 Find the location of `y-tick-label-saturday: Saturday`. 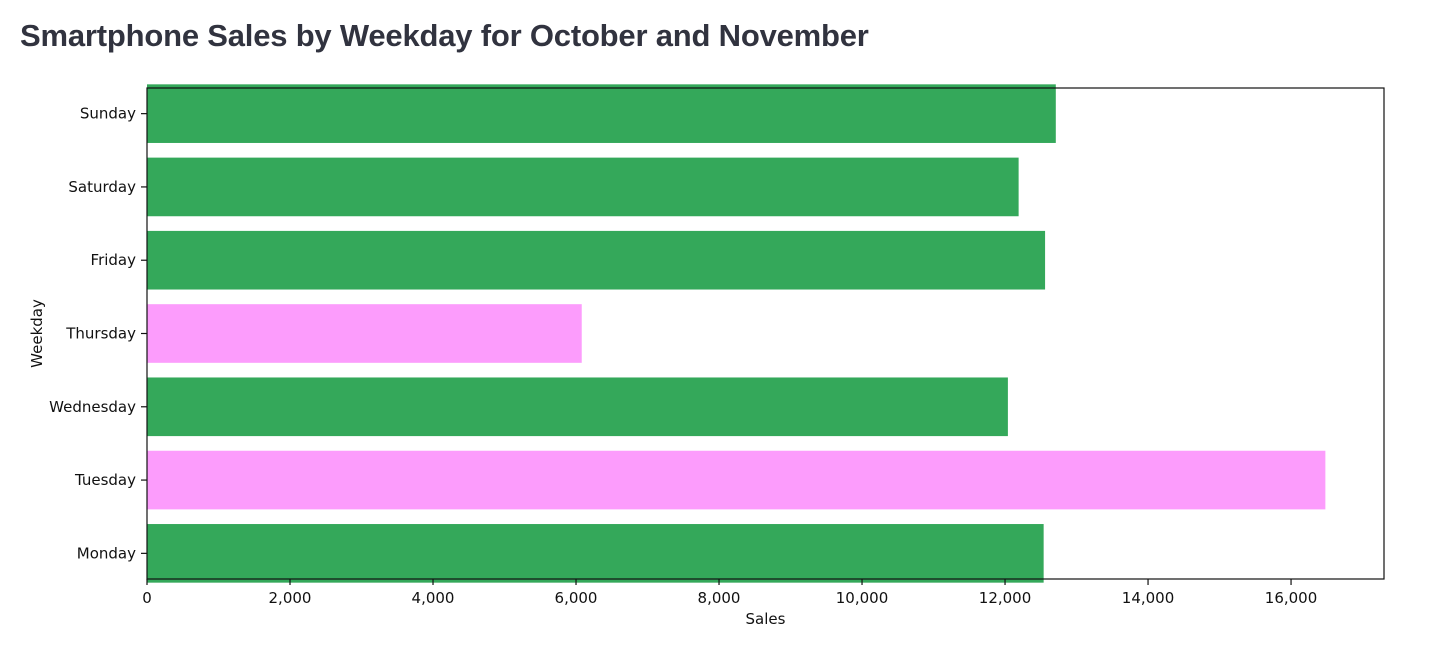

y-tick-label-saturday: Saturday is located at coordinates (102, 187).